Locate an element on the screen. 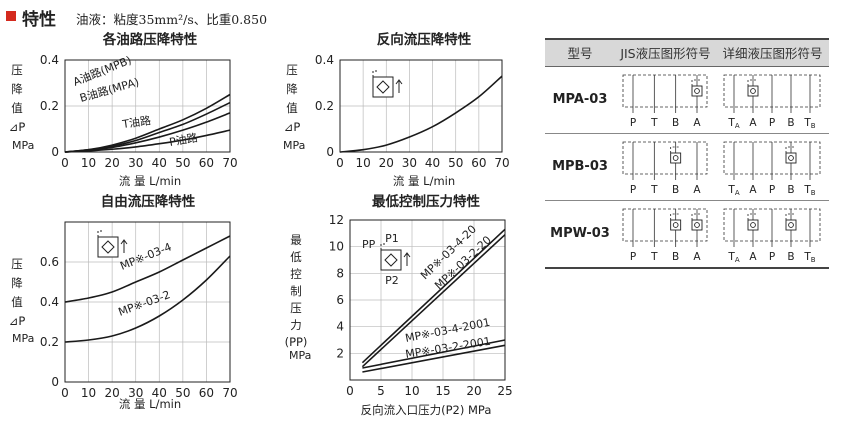  port-label-p2: P2 is located at coordinates (392, 280).